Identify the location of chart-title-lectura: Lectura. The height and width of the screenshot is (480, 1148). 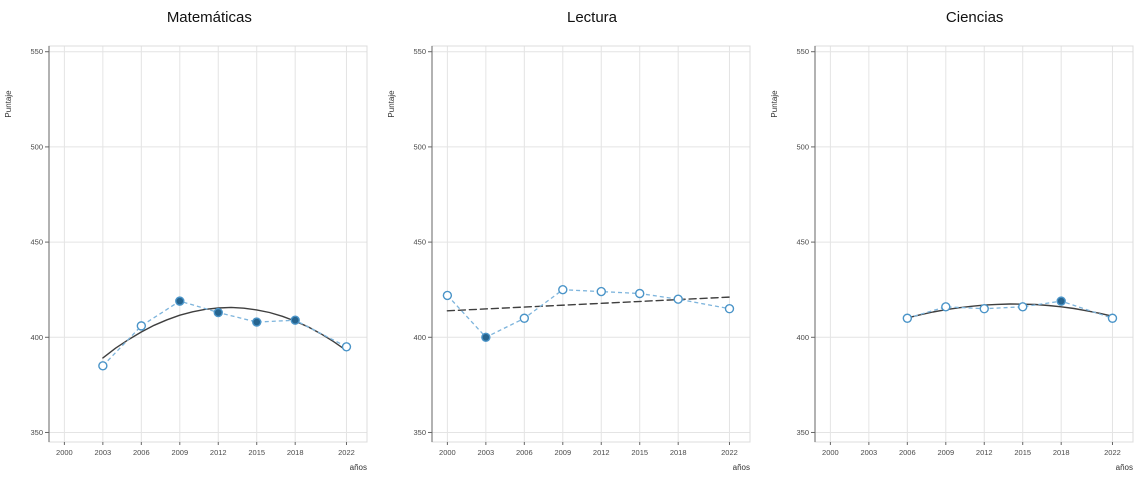
(592, 17).